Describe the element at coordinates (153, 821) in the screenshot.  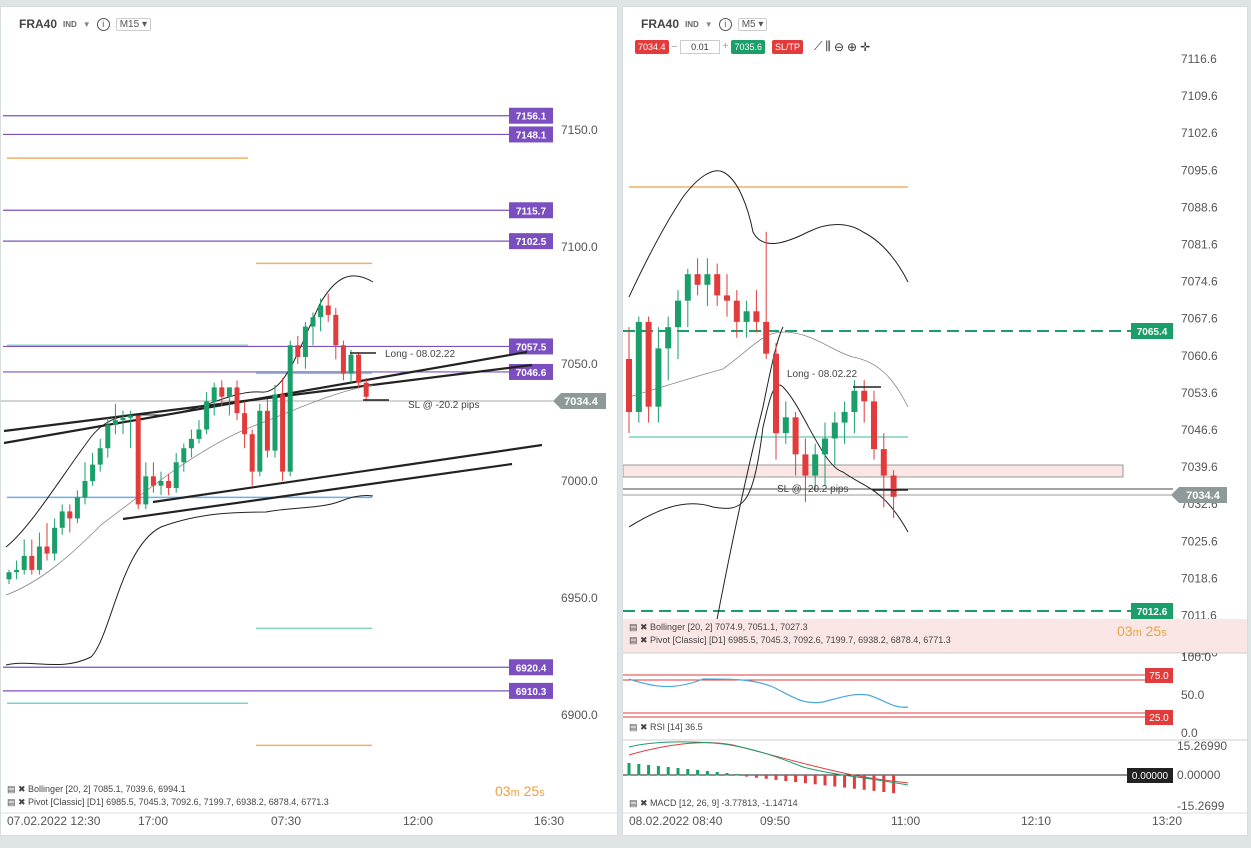
I see `x-tick-label: 17:00` at that location.